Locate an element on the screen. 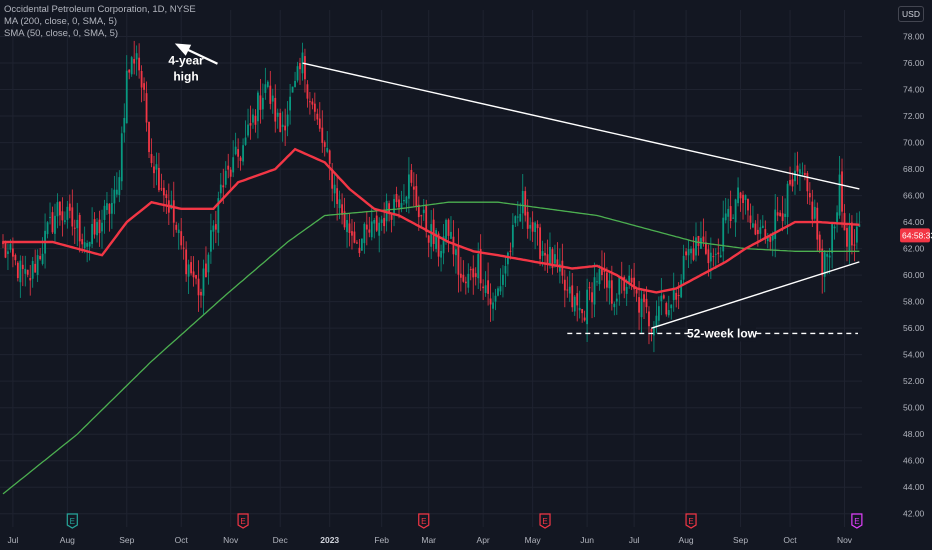 The height and width of the screenshot is (550, 932). x-tick-label: Aug is located at coordinates (67, 540).